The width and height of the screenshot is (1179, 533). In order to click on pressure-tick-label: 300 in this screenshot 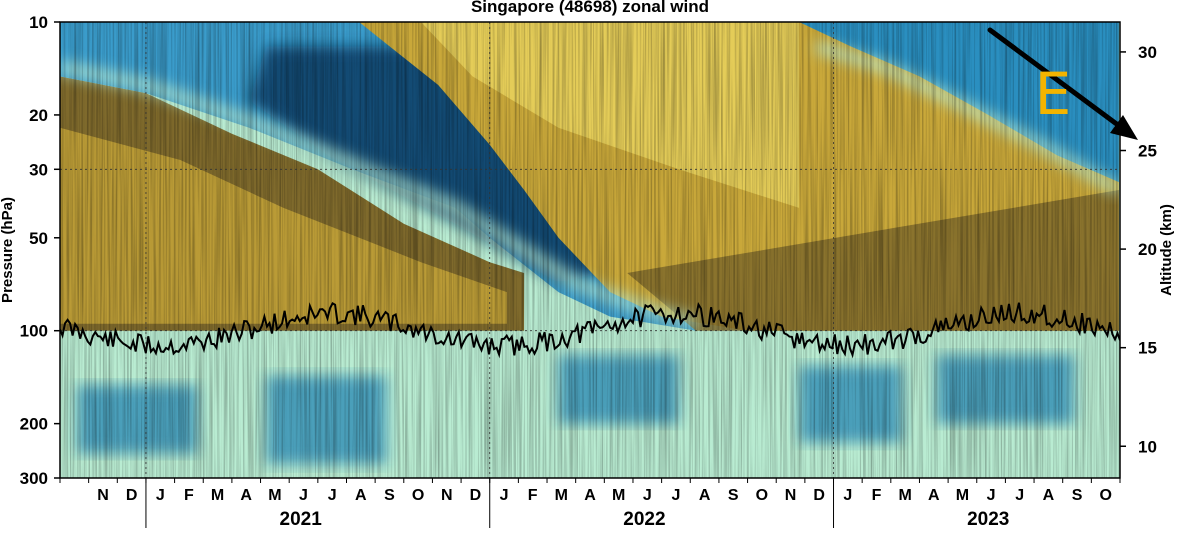, I will do `click(34, 478)`.